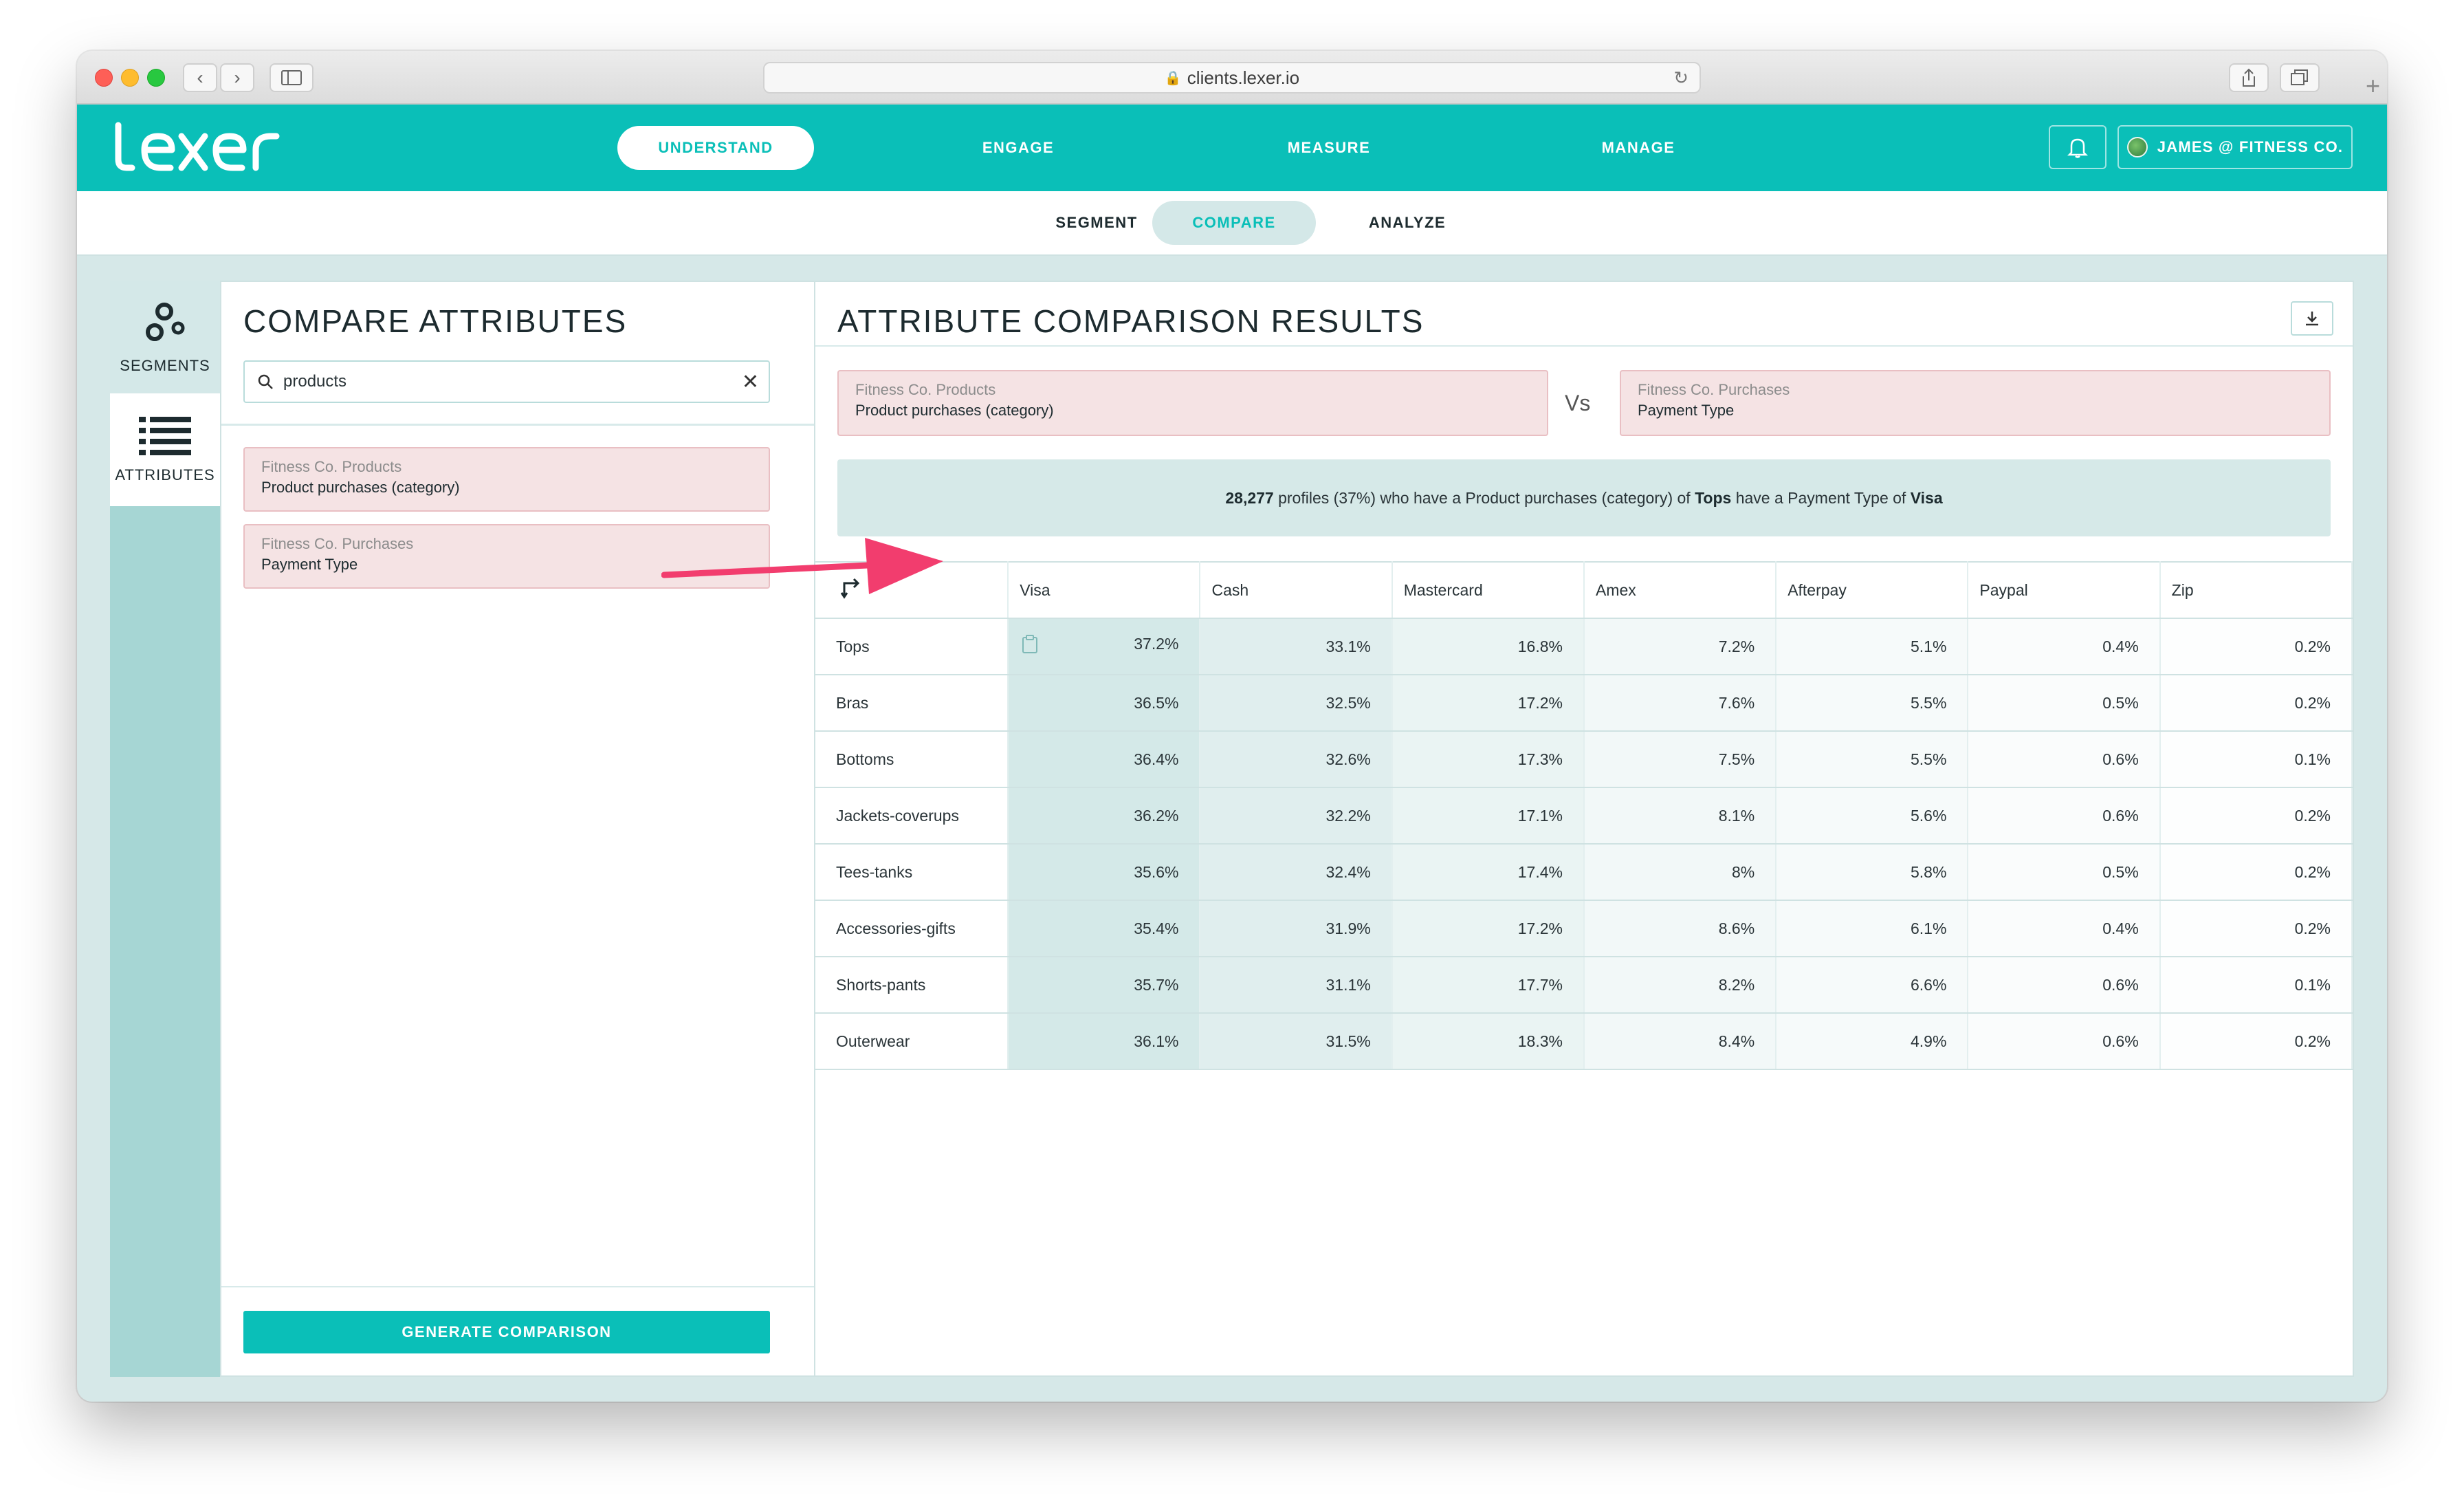 The height and width of the screenshot is (1502, 2464). I want to click on table-cell: 8.4%, so click(1680, 1041).